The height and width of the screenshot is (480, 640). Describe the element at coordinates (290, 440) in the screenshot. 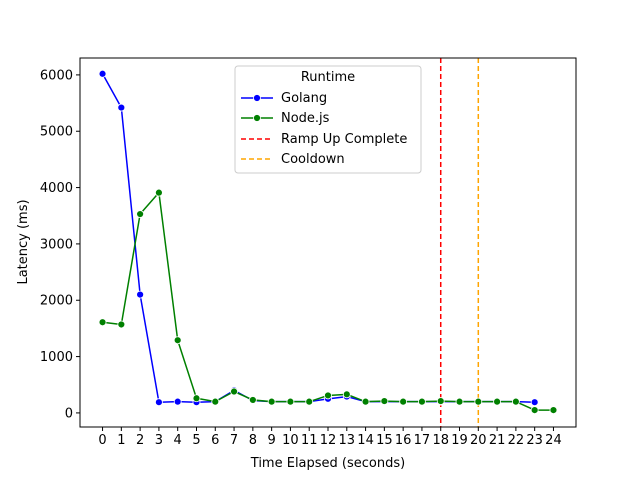

I see `x-tick-label: 10` at that location.